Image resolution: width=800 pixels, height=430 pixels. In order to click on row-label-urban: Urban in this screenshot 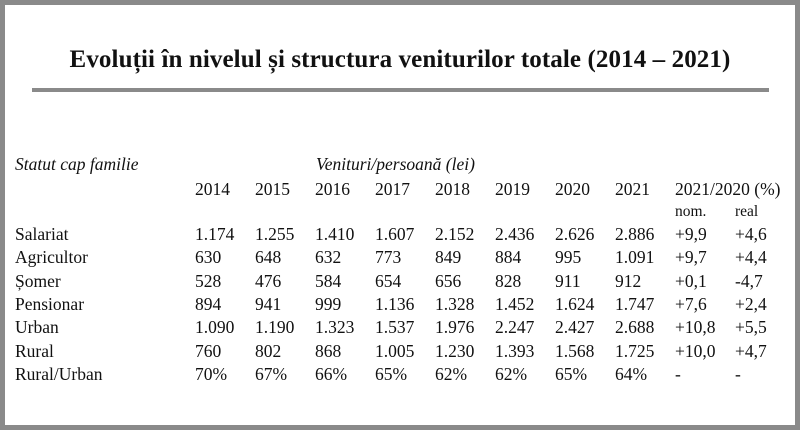, I will do `click(37, 327)`.